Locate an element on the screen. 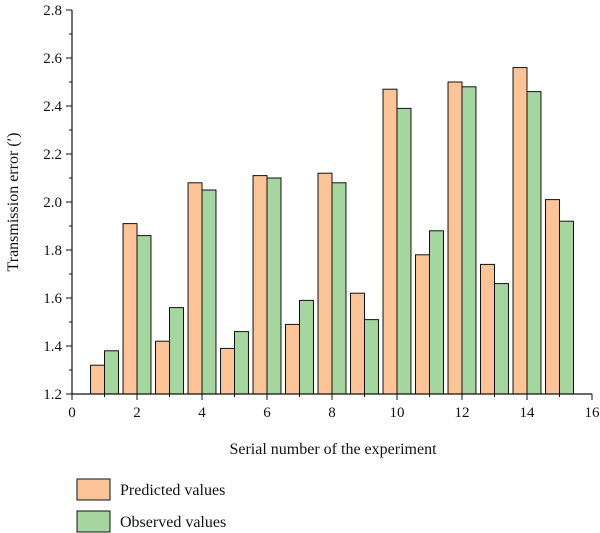  x-tick-label: 14 is located at coordinates (528, 413).